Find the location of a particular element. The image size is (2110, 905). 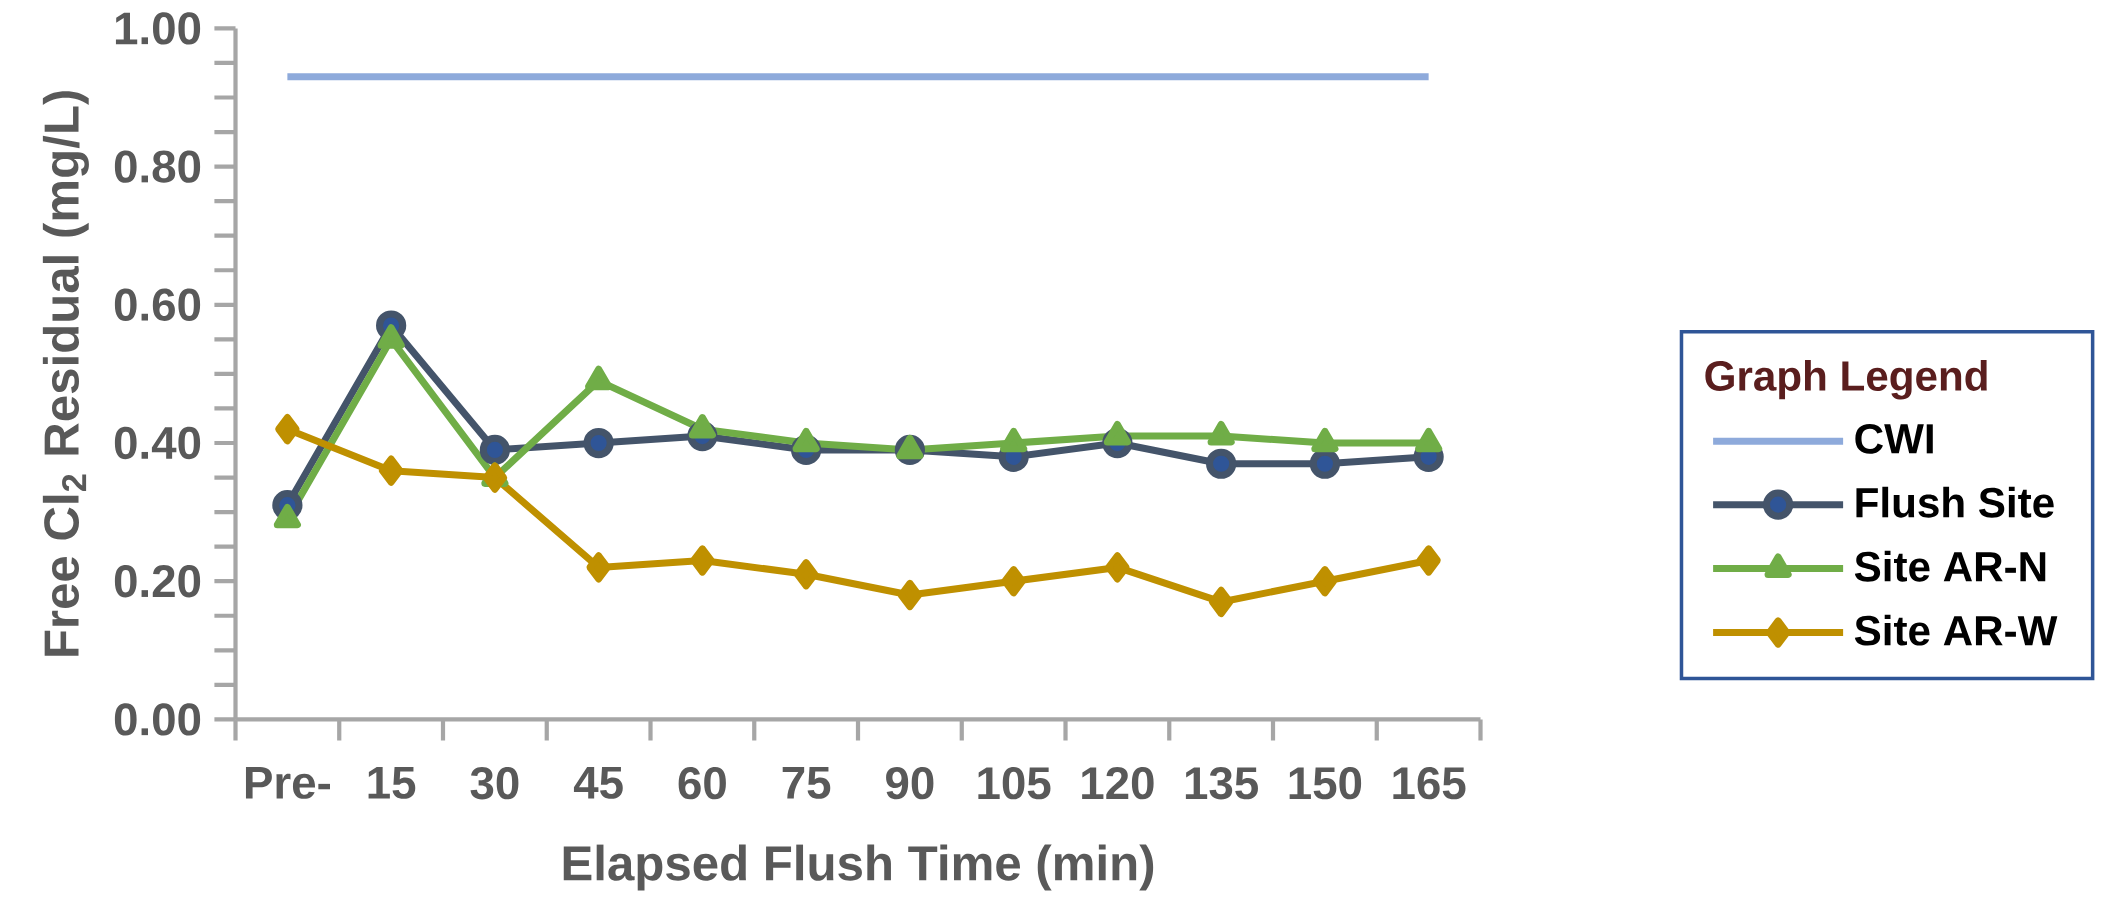

x-tick-label: 15 is located at coordinates (392, 782).